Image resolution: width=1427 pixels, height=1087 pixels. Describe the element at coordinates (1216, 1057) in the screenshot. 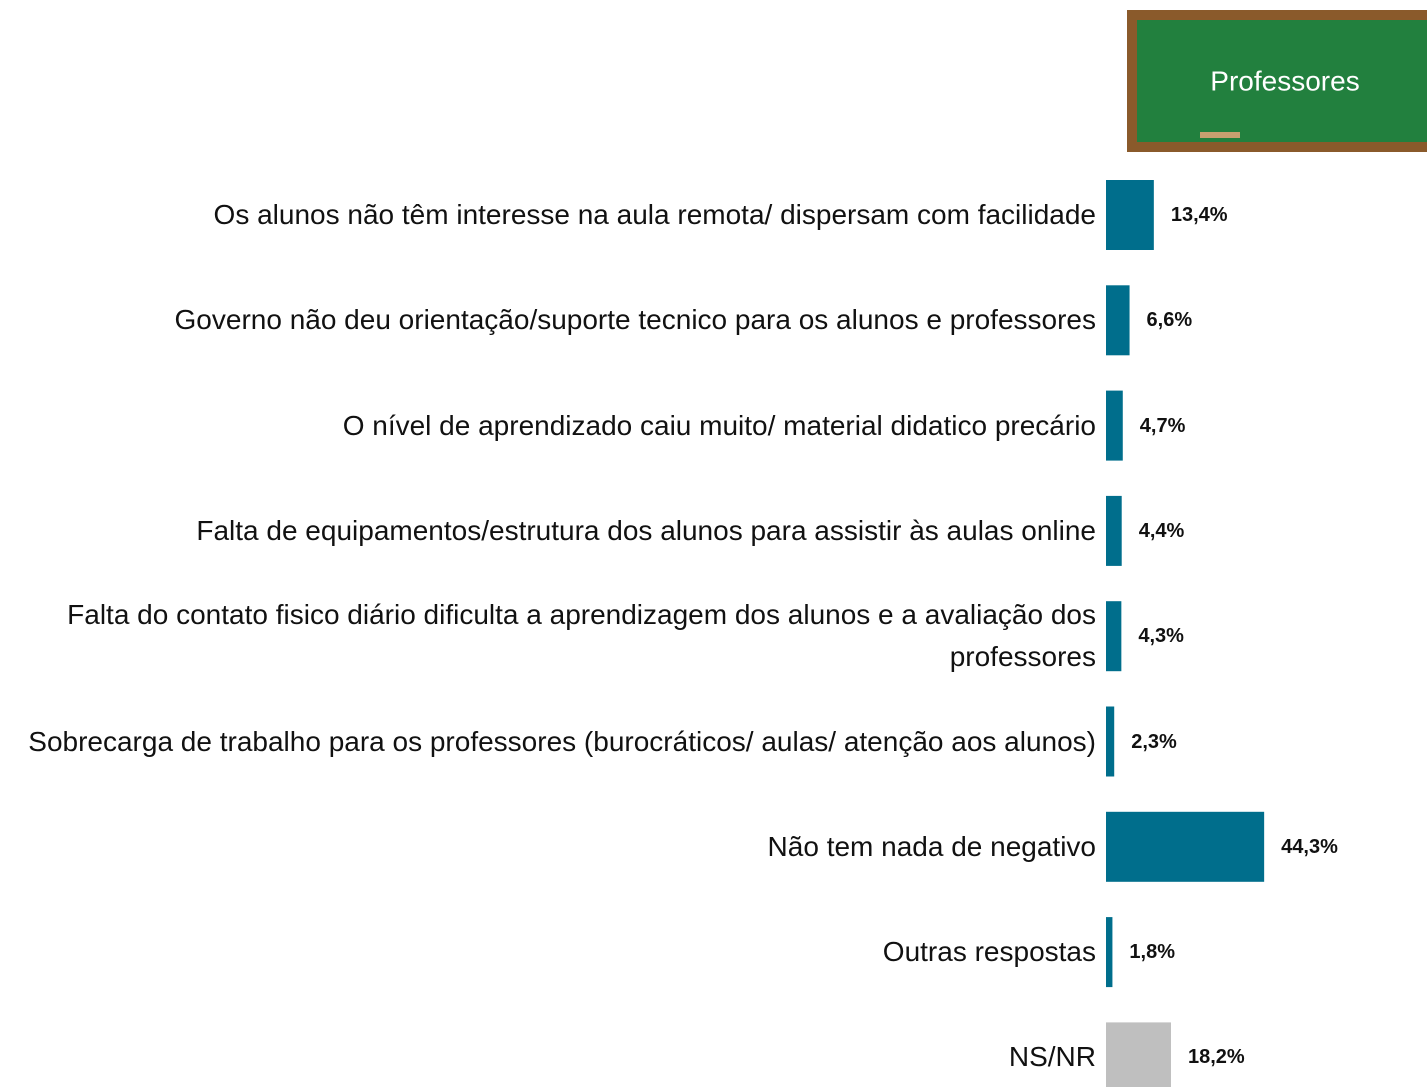

I see `value-label: 18,2%` at that location.